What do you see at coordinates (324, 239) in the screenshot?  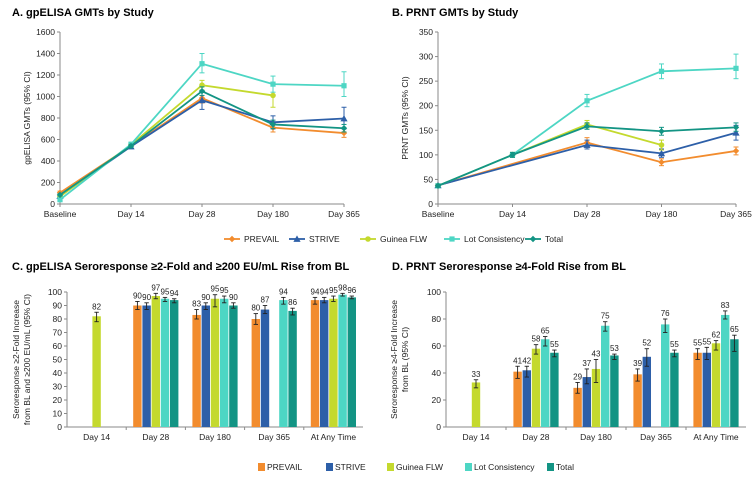 I see `legend-line-label-strive: STRIVE` at bounding box center [324, 239].